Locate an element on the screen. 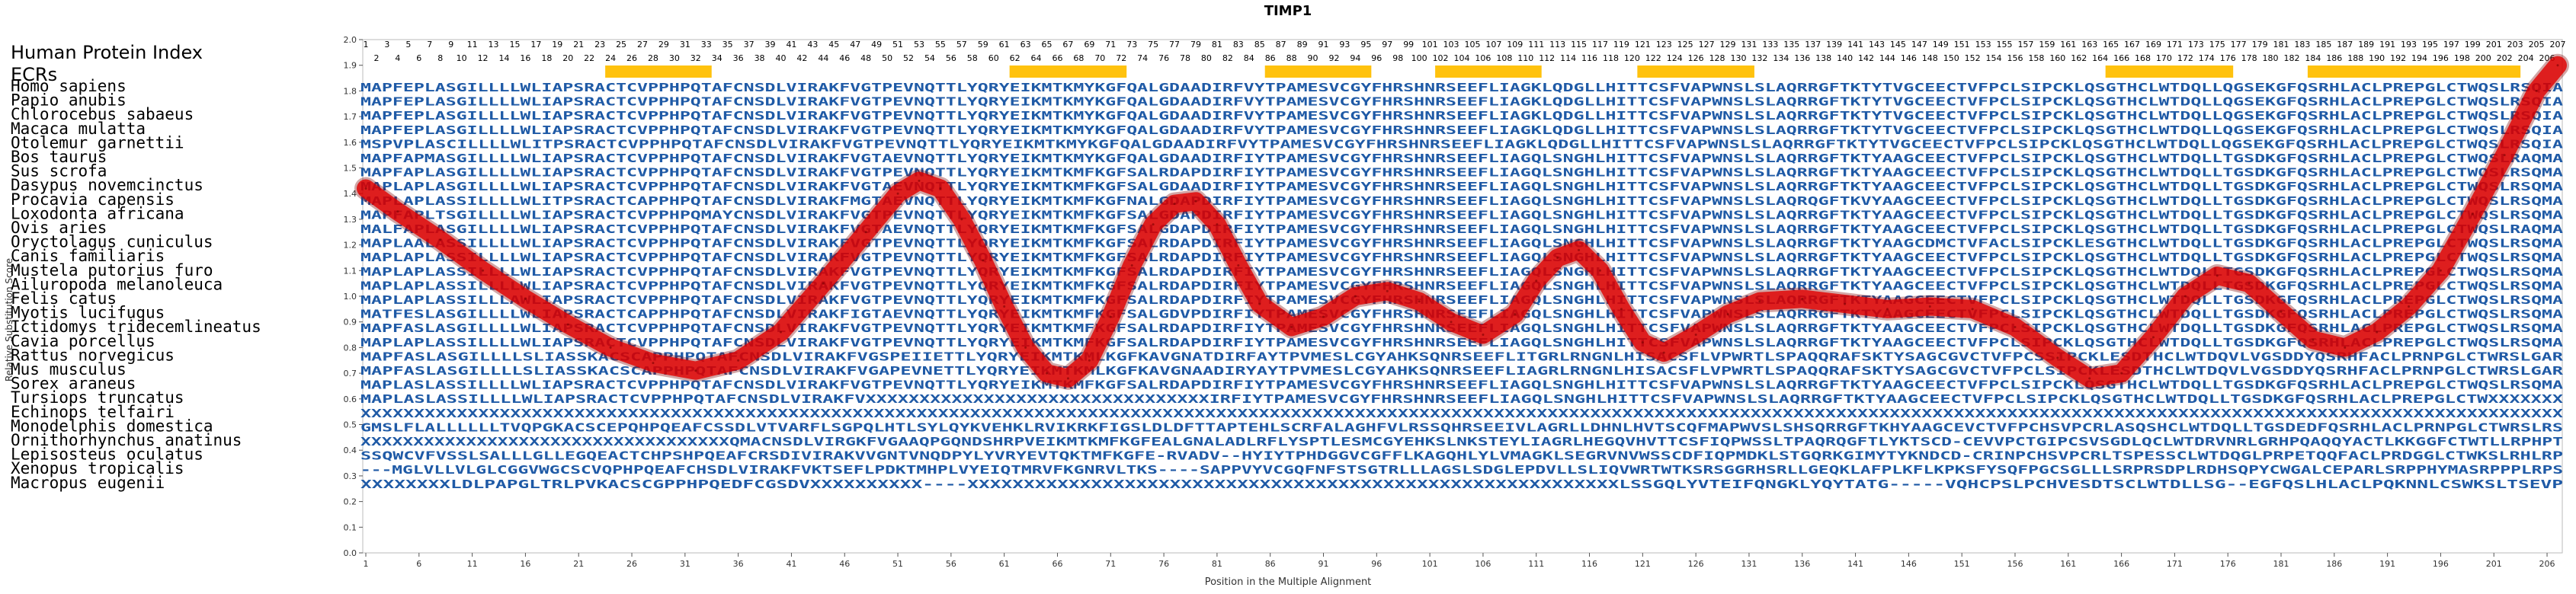 Image resolution: width=2576 pixels, height=594 pixels. index-number-even: 144 is located at coordinates (1887, 58).